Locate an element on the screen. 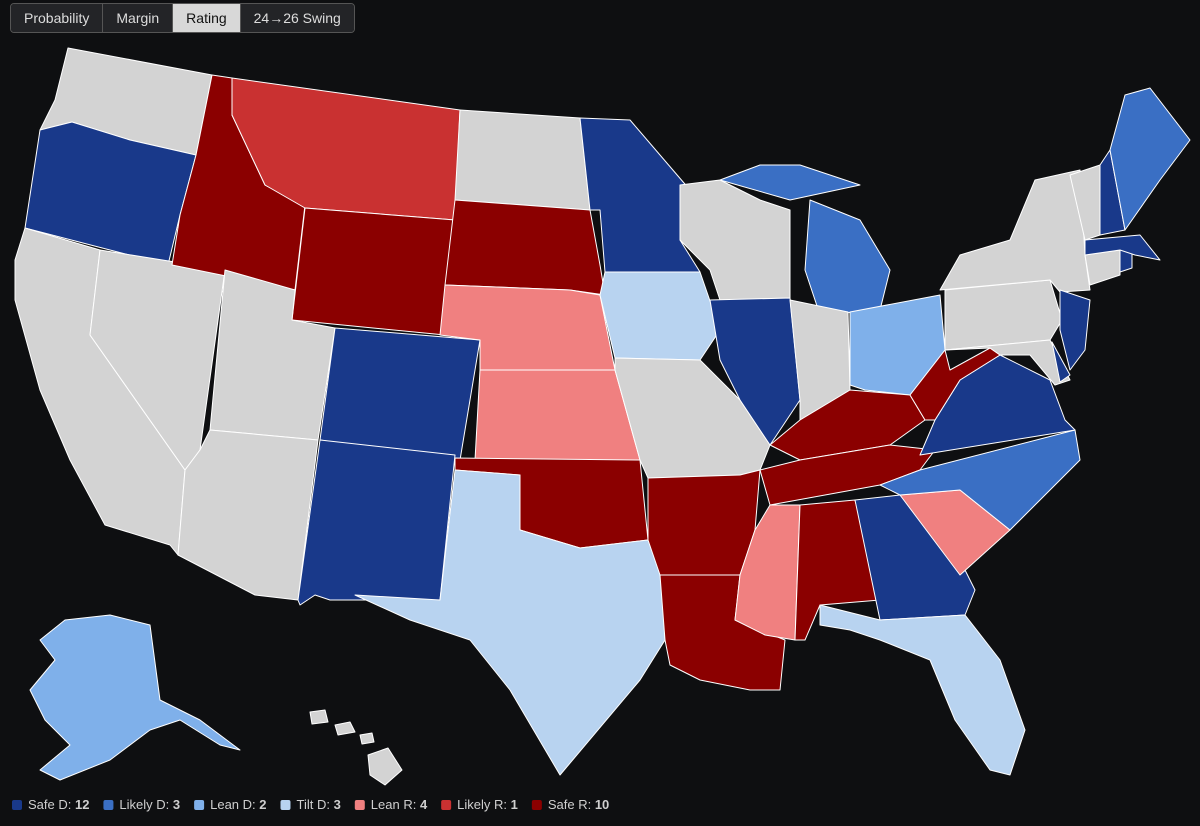  legend-label: Lean D: is located at coordinates (234, 804).